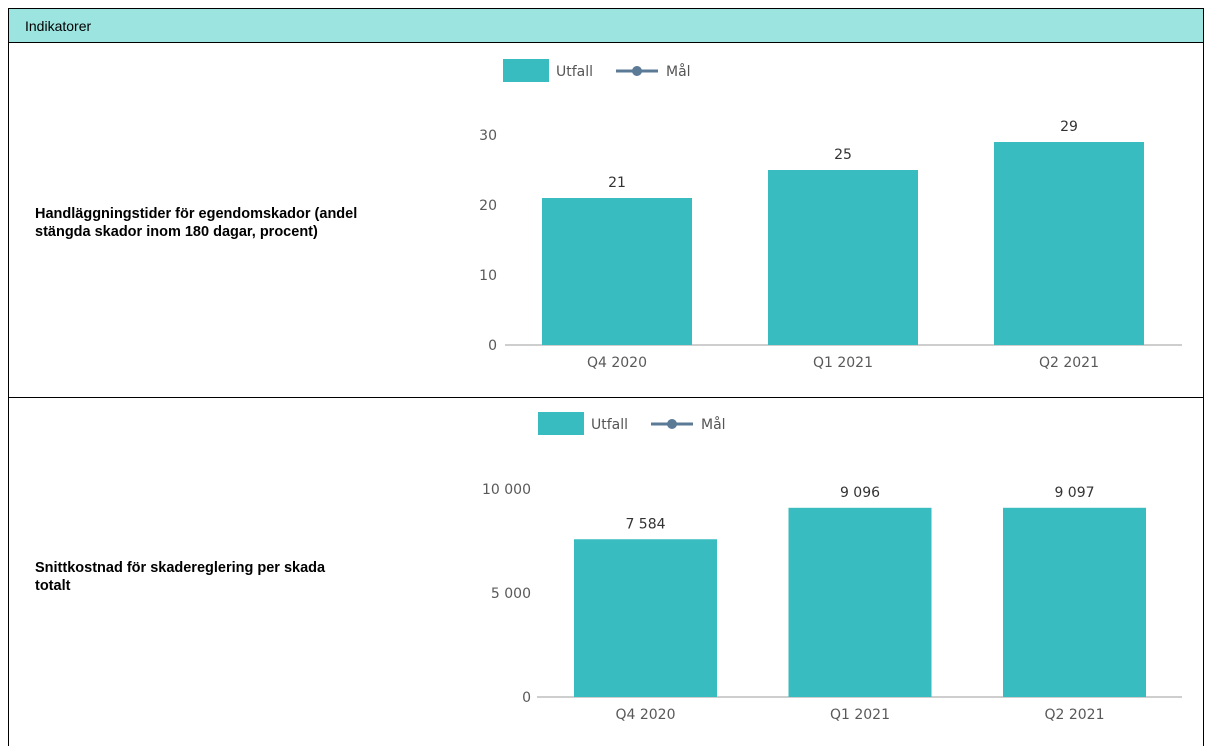 The image size is (1205, 746). I want to click on data-label: 9 096, so click(860, 493).